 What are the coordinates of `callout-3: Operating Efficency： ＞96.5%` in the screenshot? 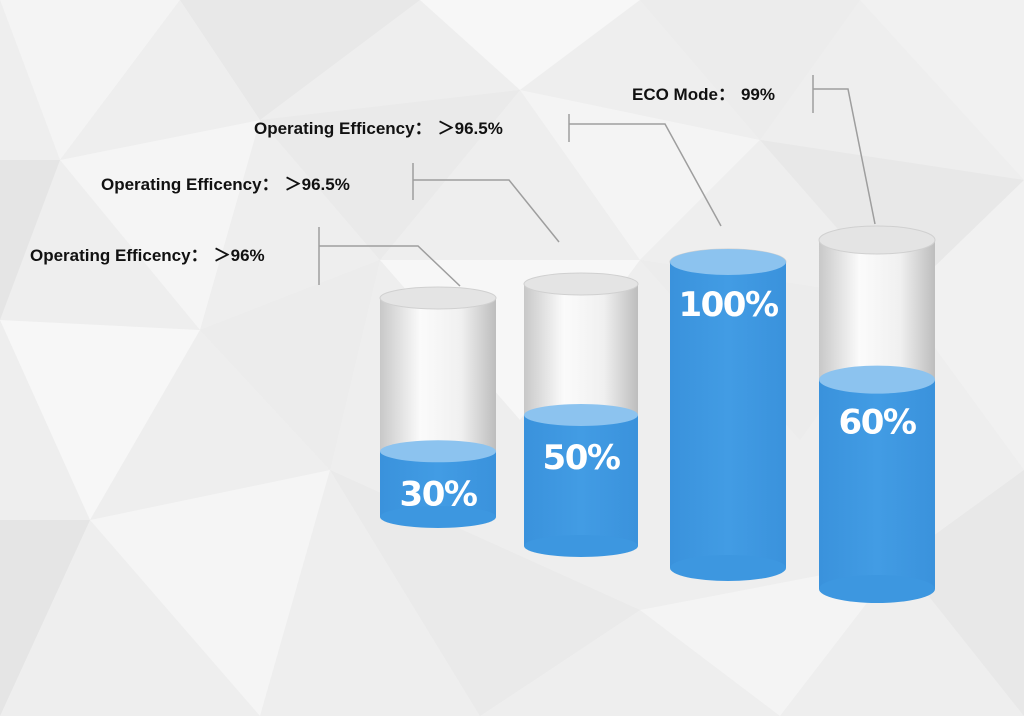 It's located at (488, 170).